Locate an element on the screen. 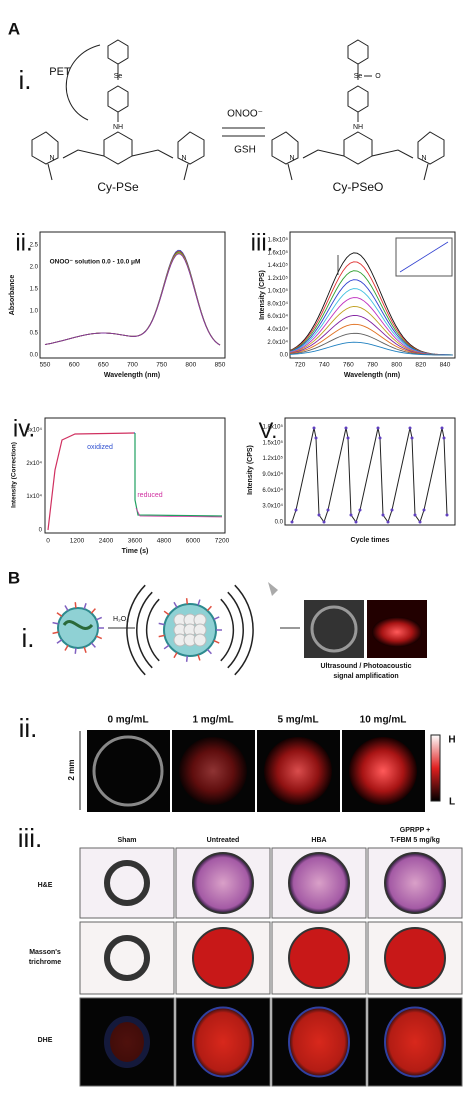 This screenshot has width=474, height=1115. label: O is located at coordinates (378, 76).